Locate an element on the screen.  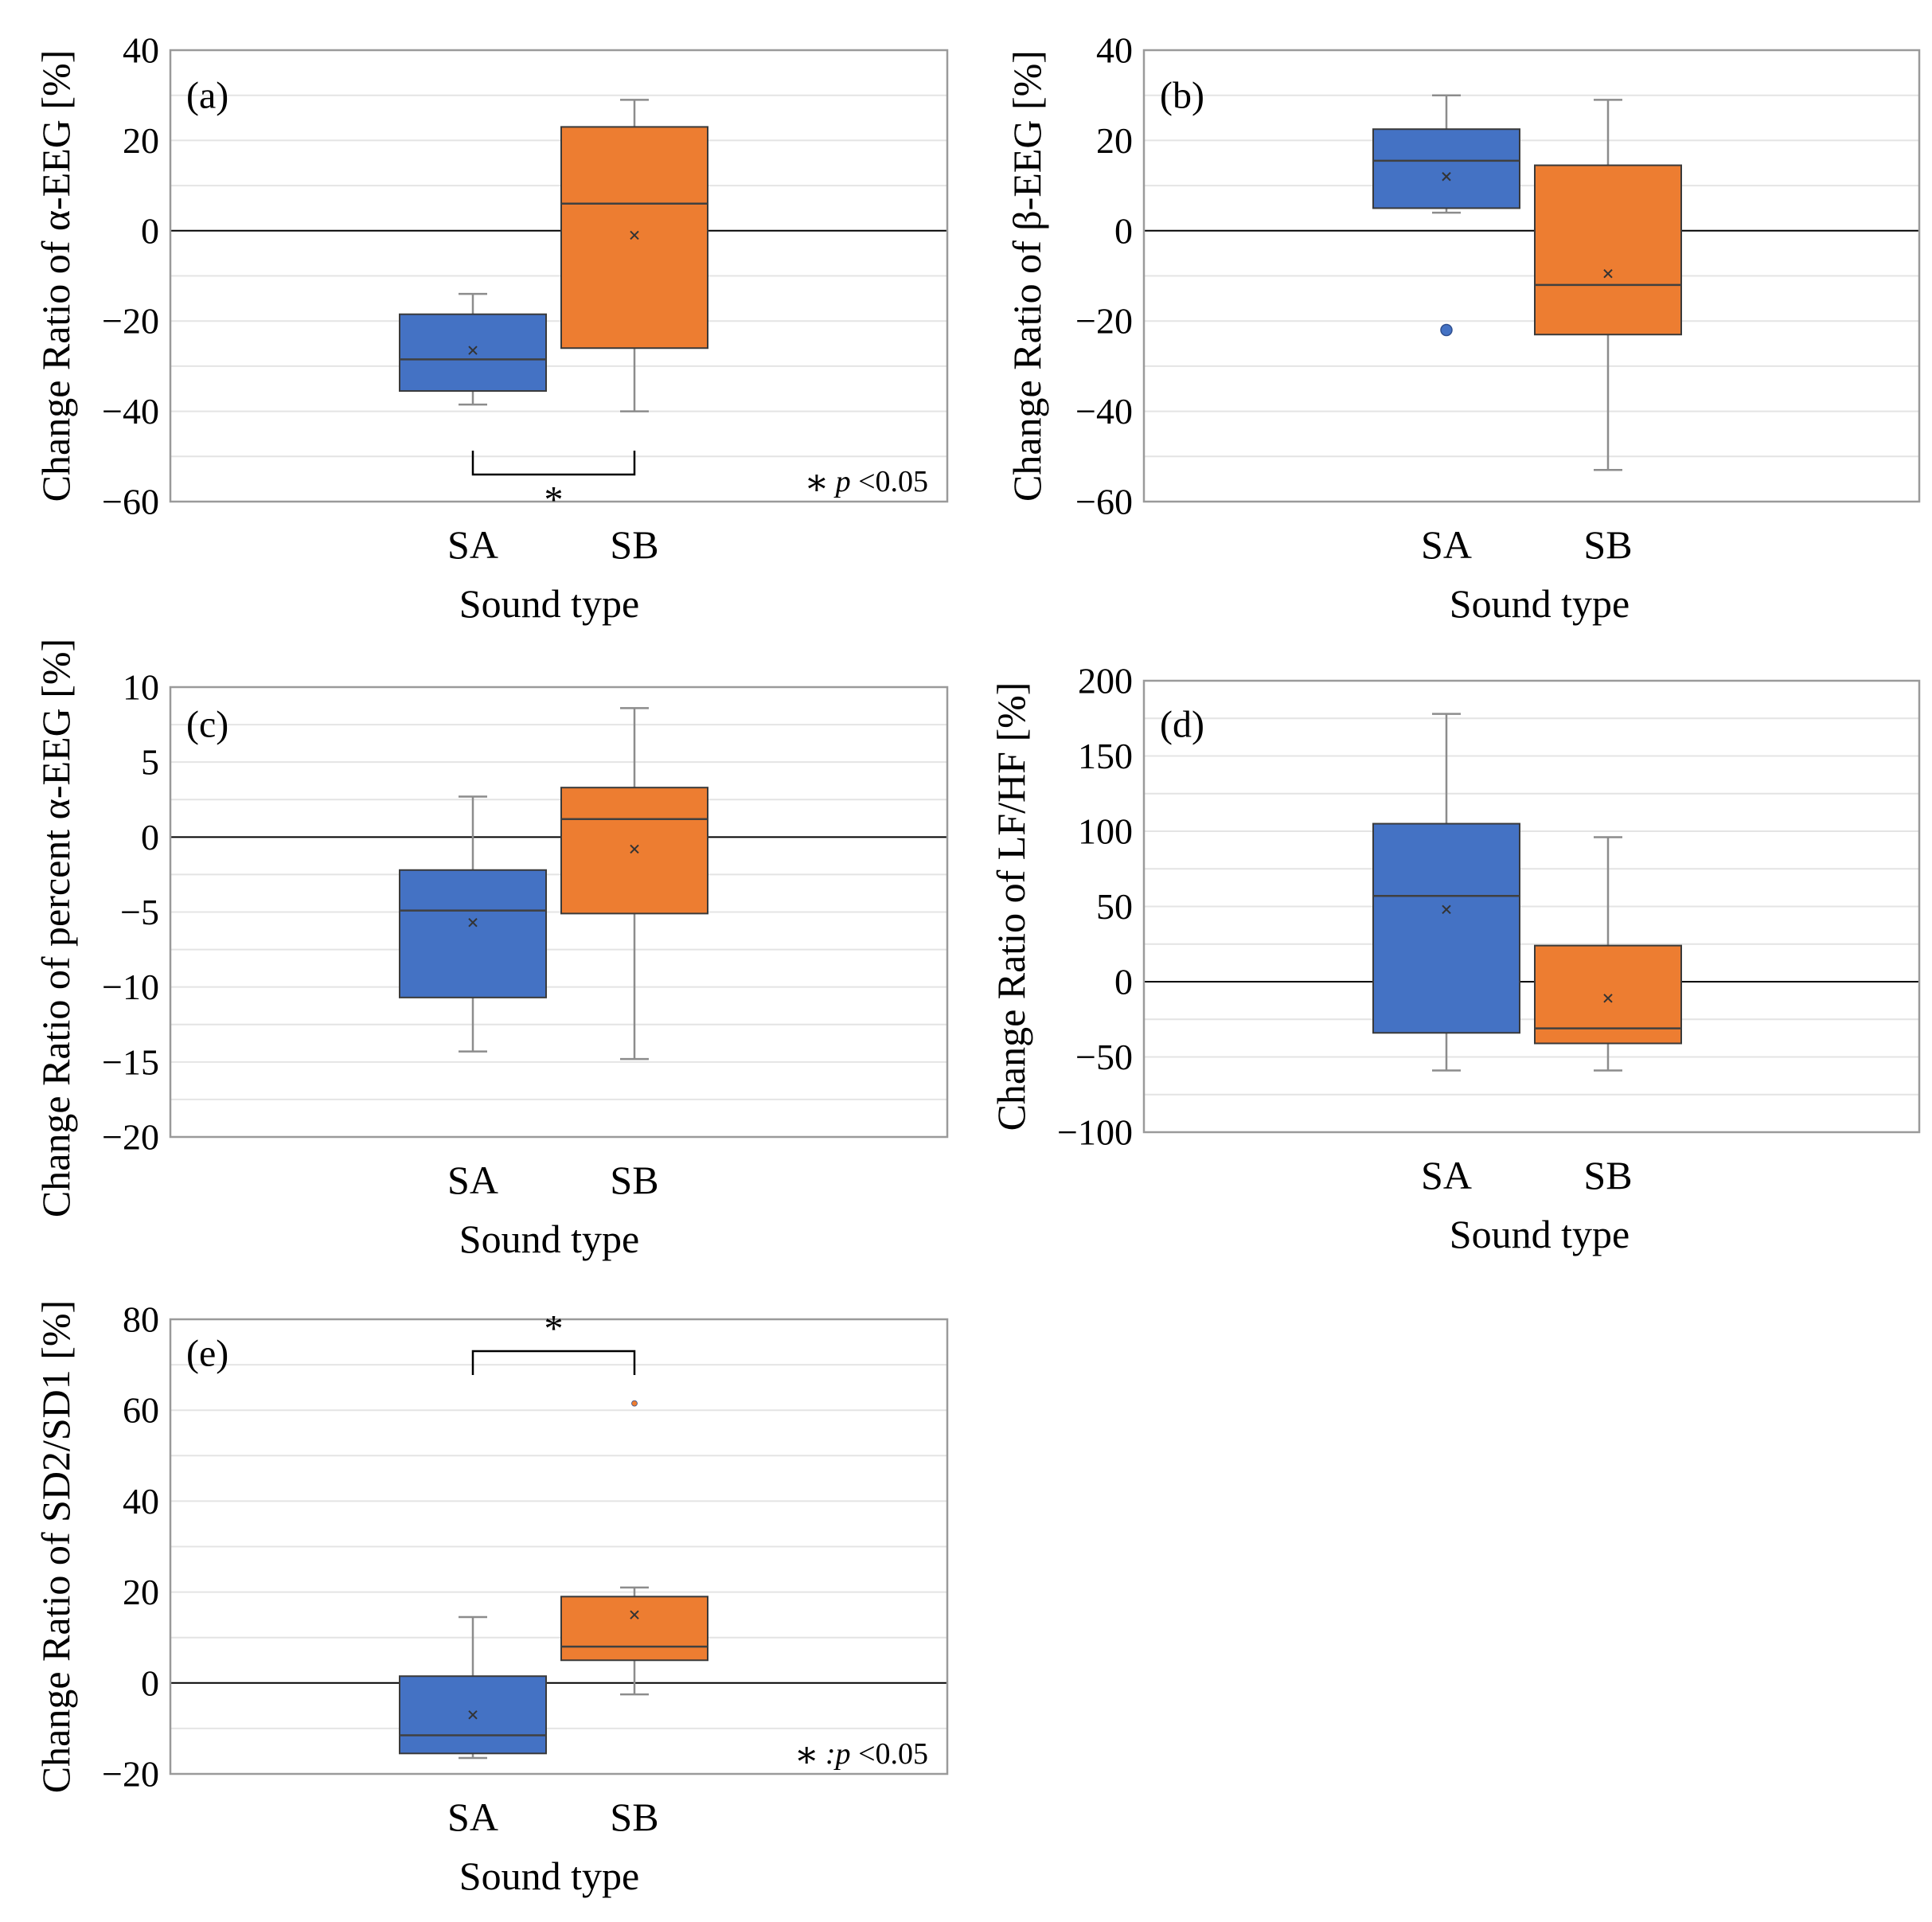
y-tick-label: 10 is located at coordinates (141, 687).